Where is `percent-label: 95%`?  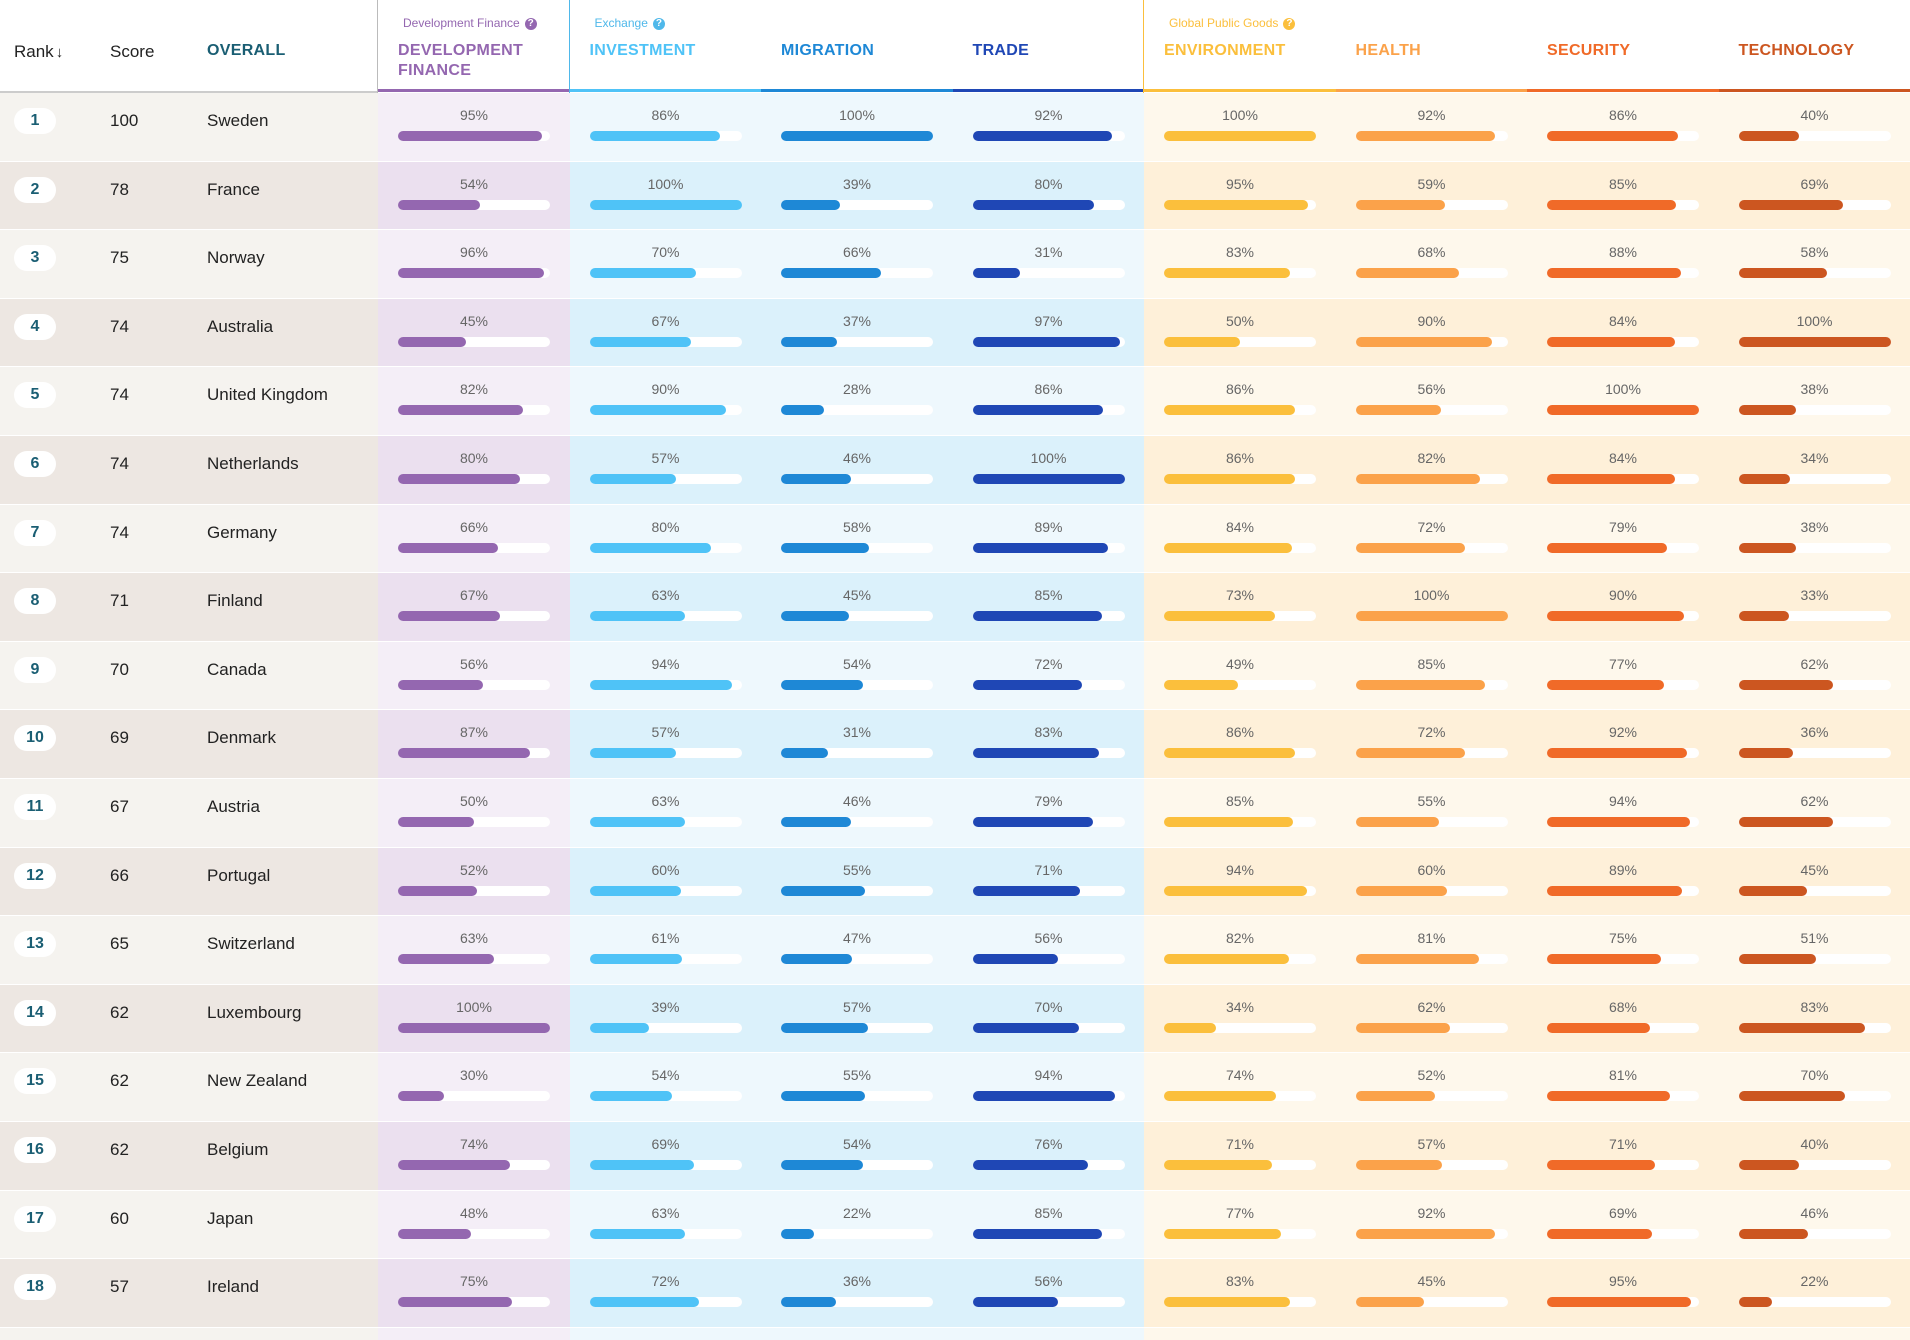 percent-label: 95% is located at coordinates (1240, 183).